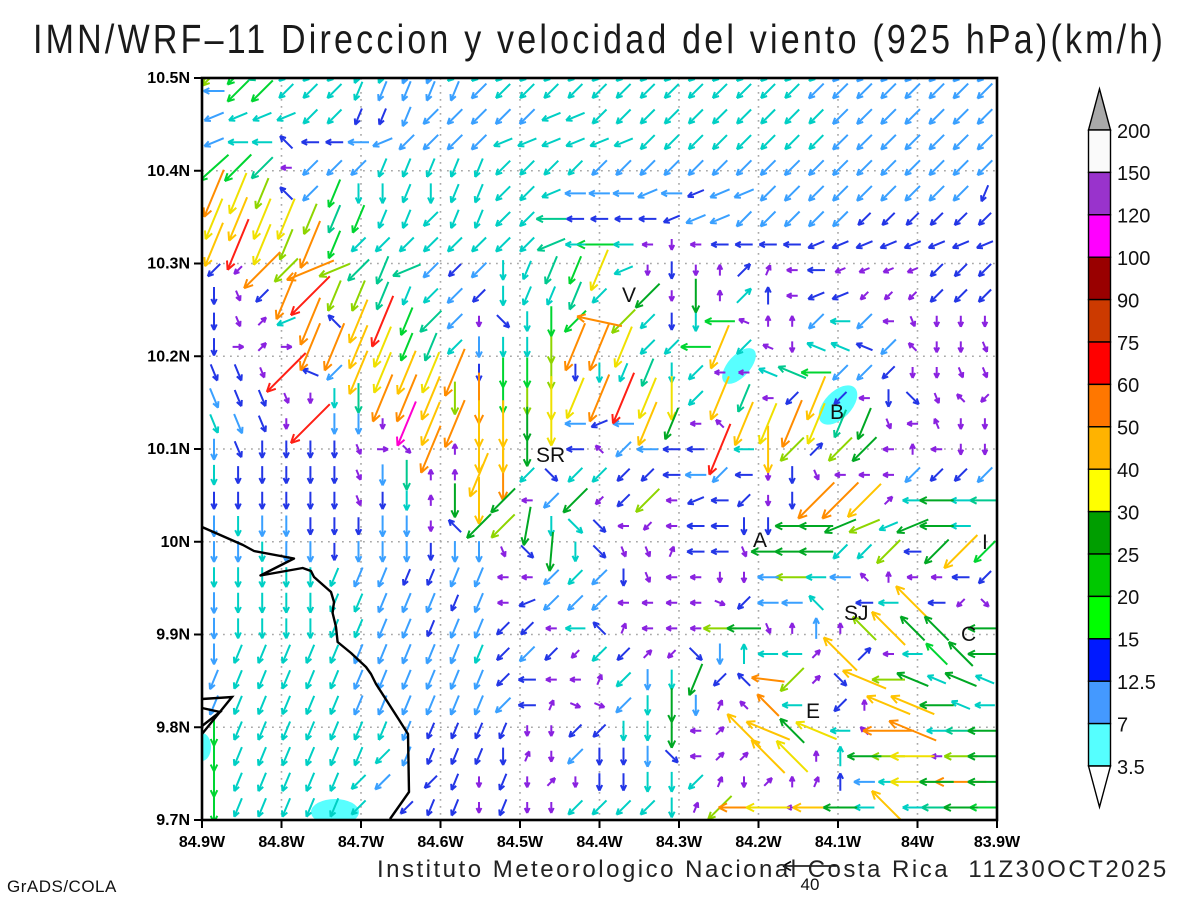 The image size is (1200, 900). What do you see at coordinates (281, 842) in the screenshot?
I see `svg-text: 84.8W` at bounding box center [281, 842].